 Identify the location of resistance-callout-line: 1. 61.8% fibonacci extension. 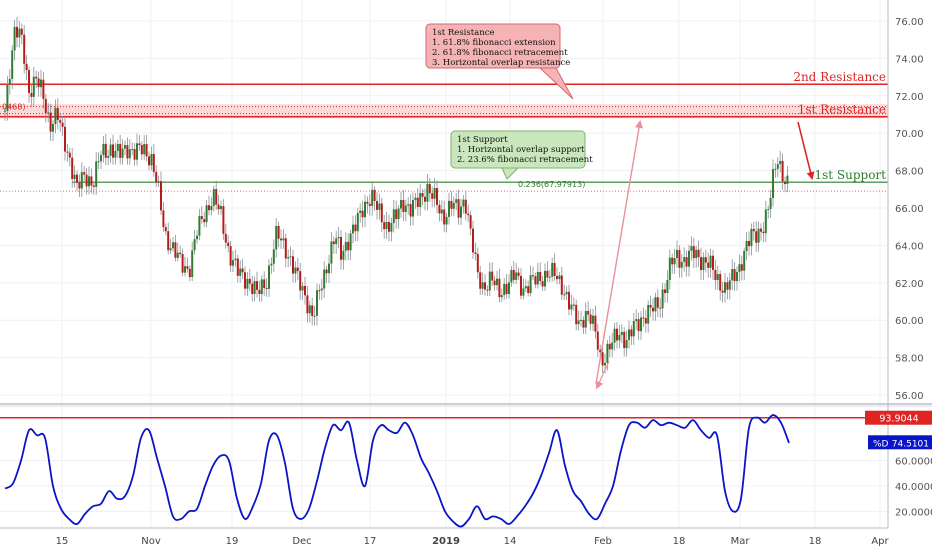
(494, 43).